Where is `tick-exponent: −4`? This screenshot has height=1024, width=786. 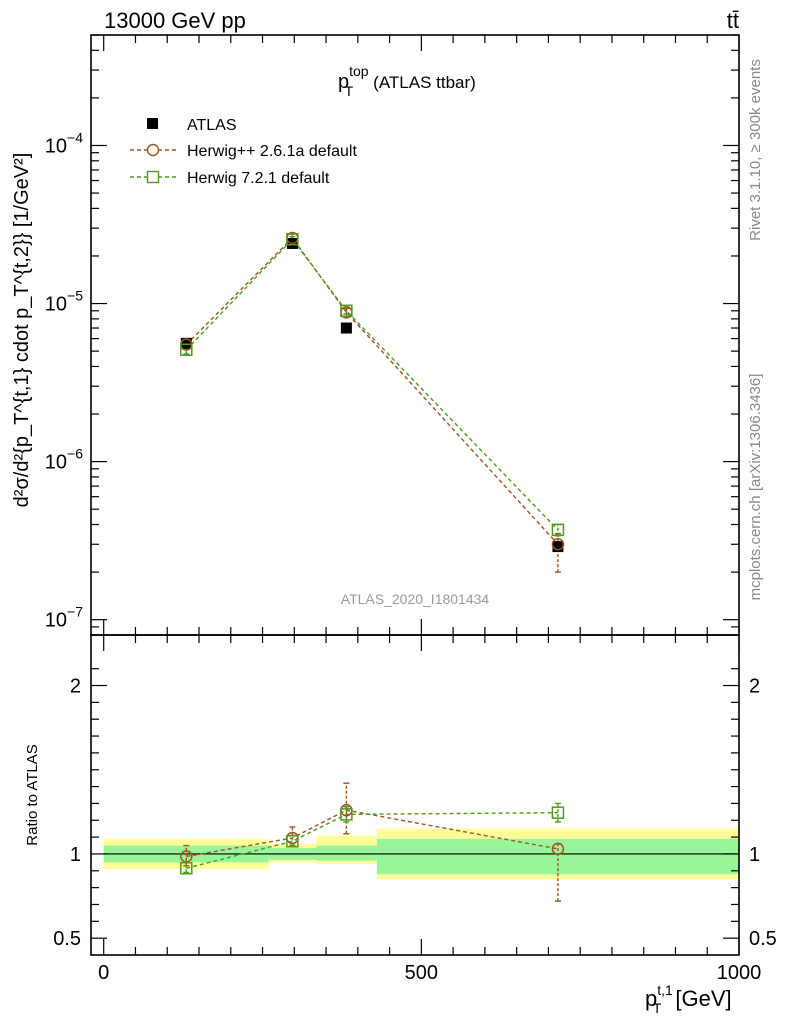
tick-exponent: −4 is located at coordinates (75, 137).